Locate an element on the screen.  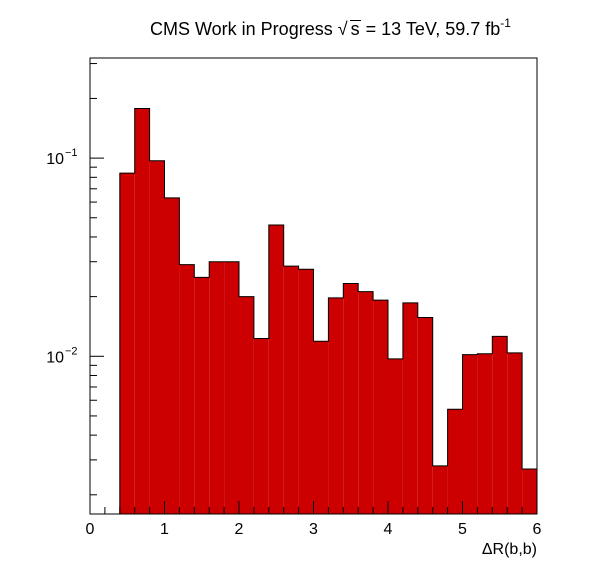
sqrt-symbol: √ is located at coordinates (342, 29).